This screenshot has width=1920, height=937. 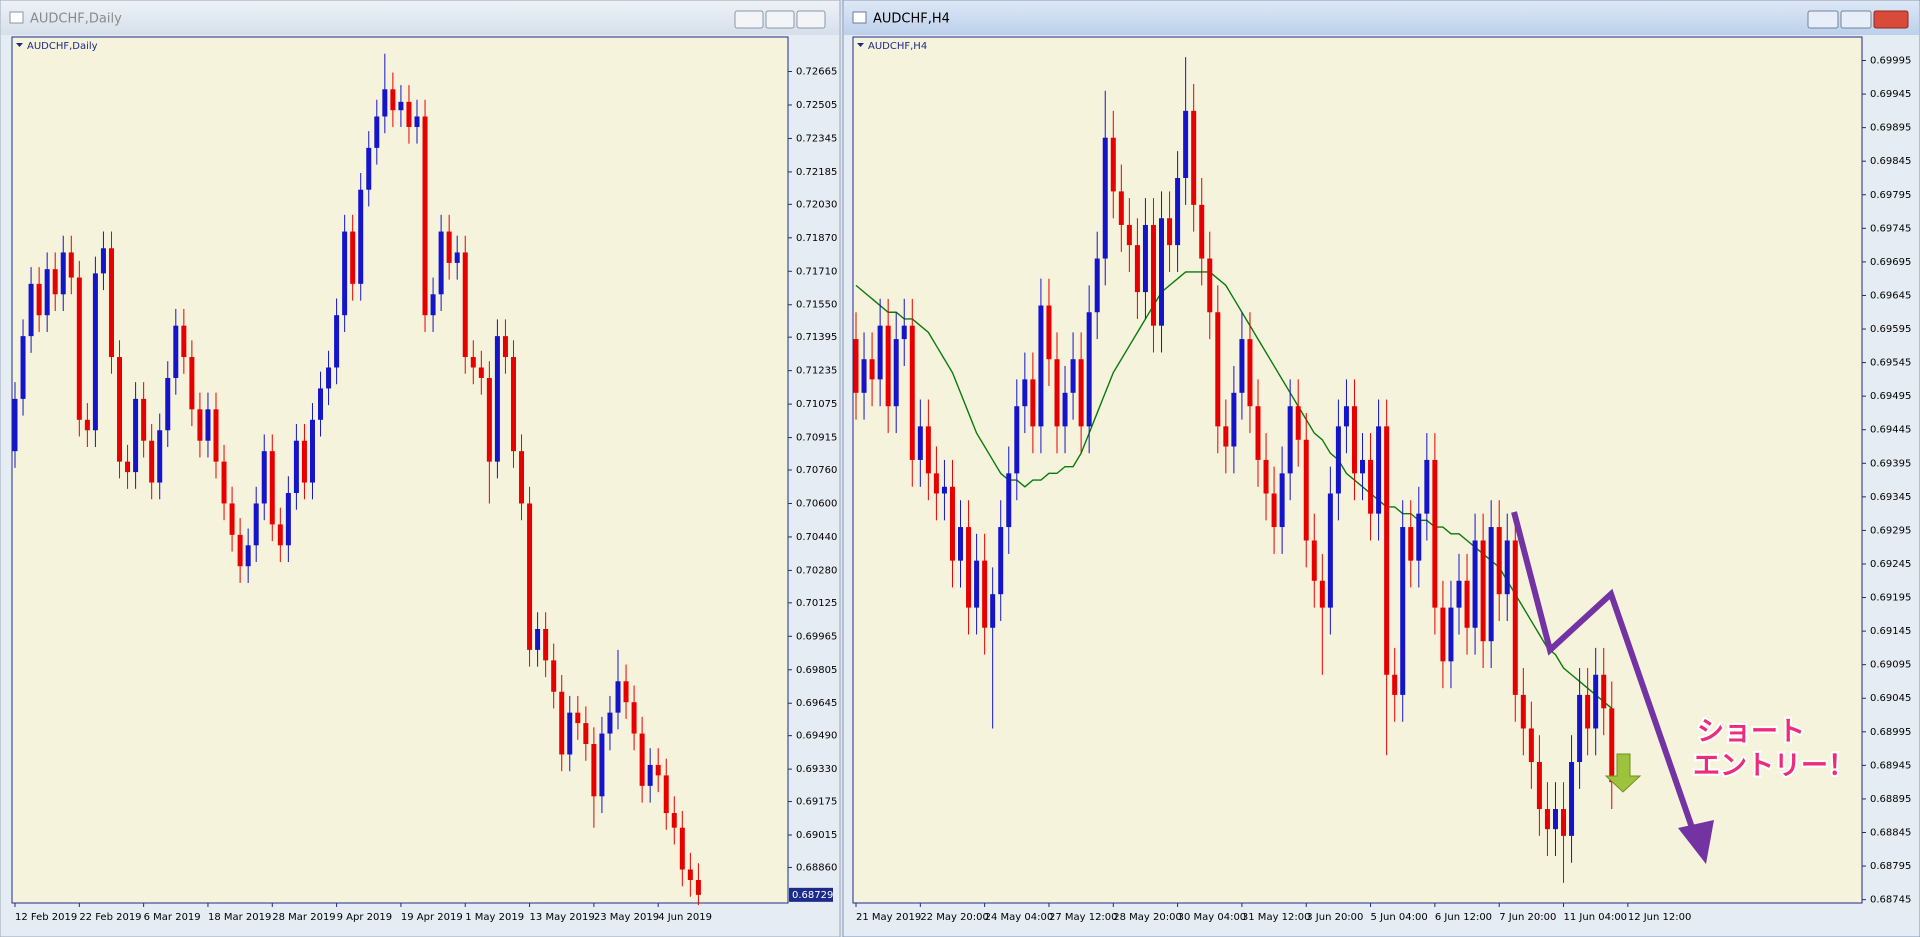 I want to click on y-tick-label: 0.69175, so click(x=816, y=802).